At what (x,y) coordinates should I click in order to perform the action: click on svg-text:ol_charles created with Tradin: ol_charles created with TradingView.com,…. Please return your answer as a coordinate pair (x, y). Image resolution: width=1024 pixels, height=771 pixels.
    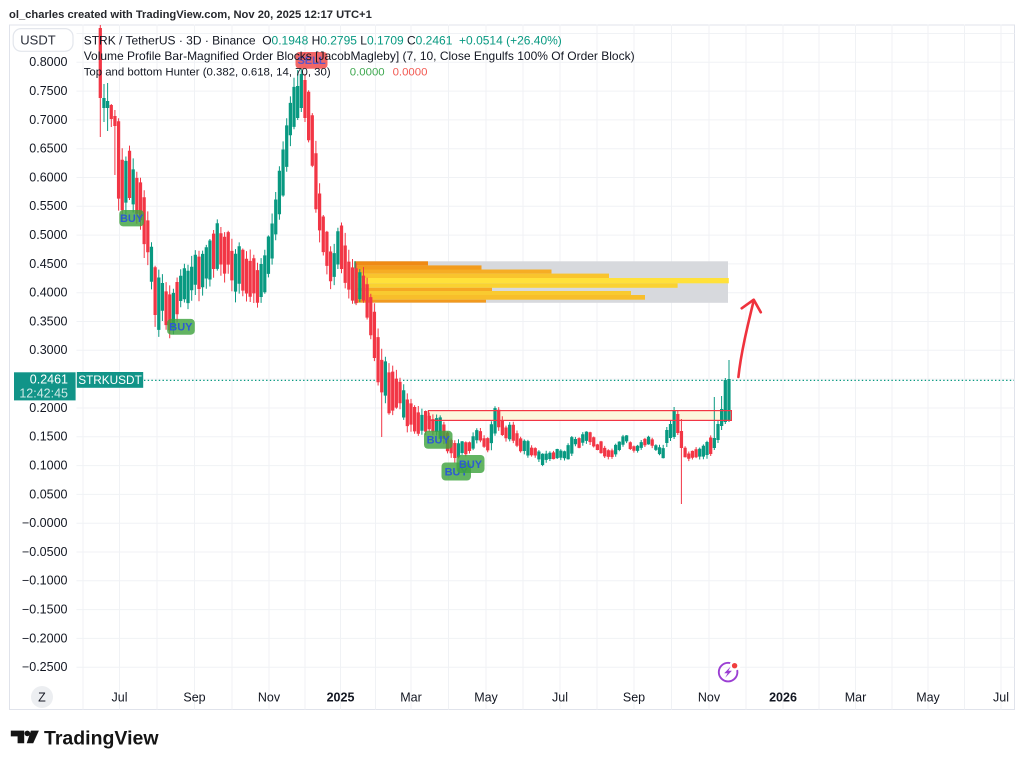
    Looking at the image, I should click on (190, 15).